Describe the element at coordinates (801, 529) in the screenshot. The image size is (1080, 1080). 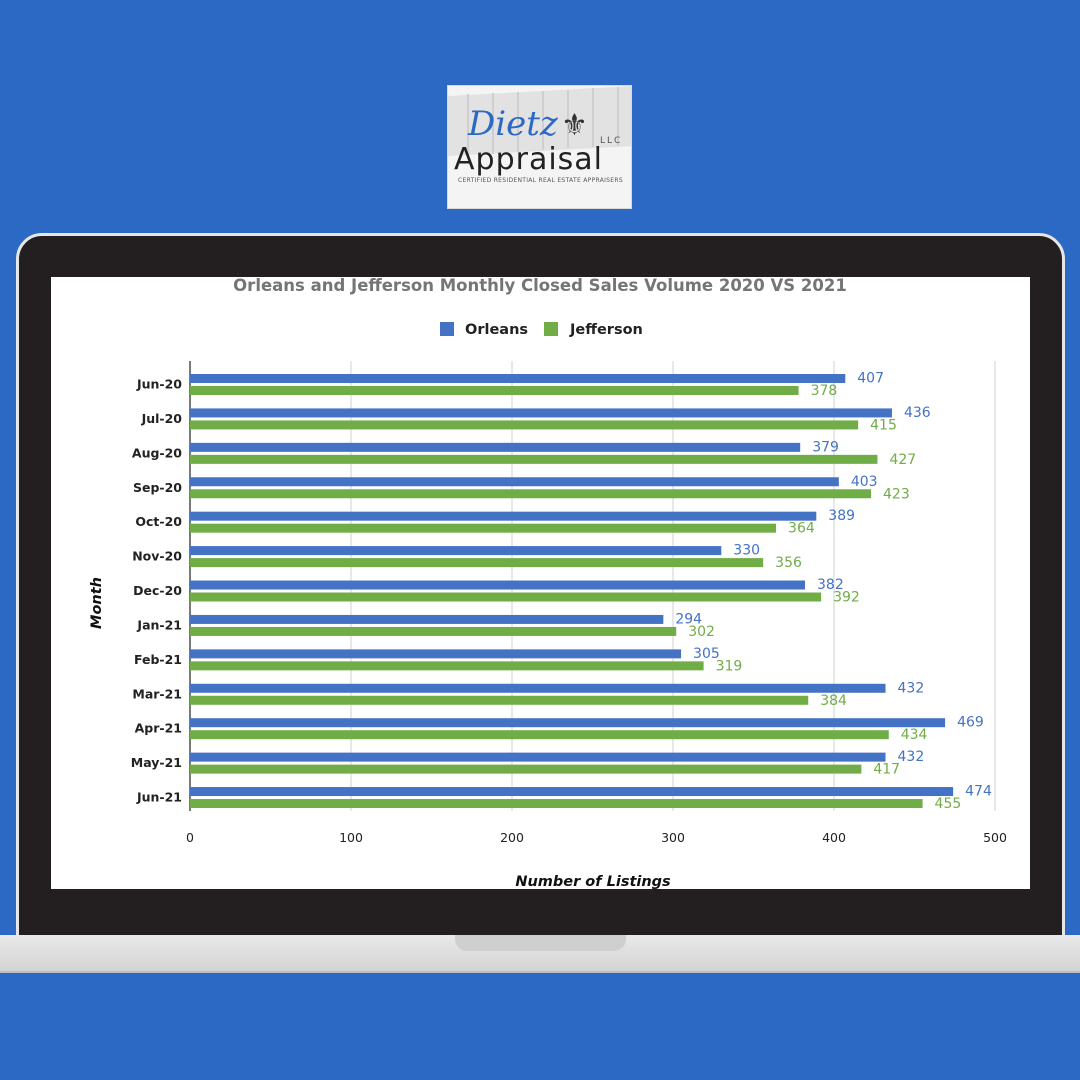
I see `data-label-jefferson: 364` at that location.